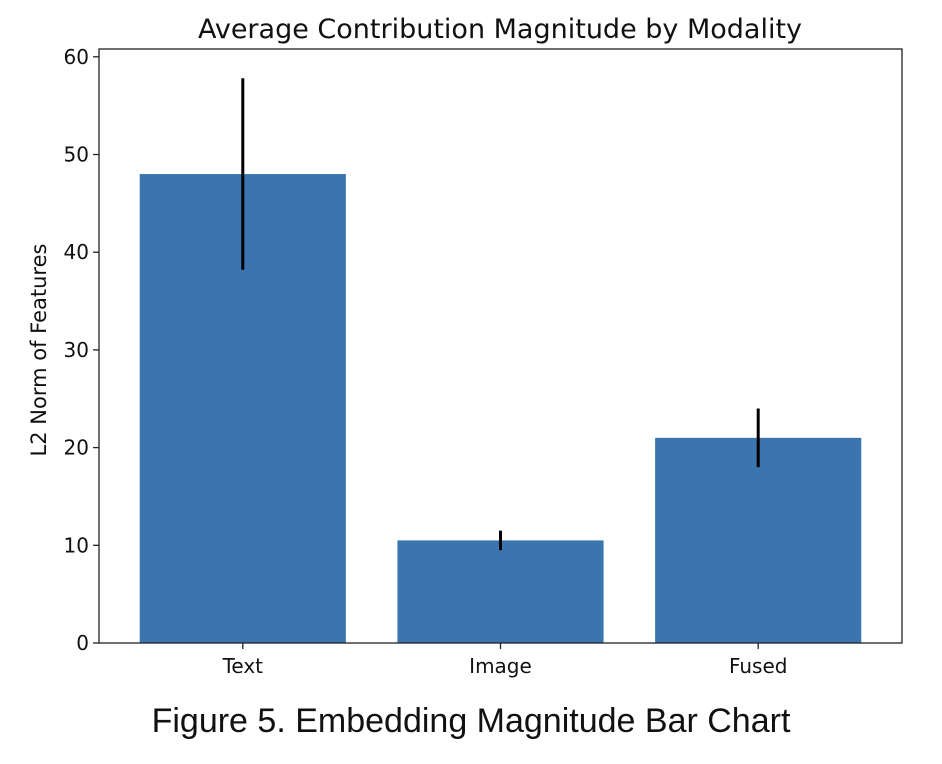 The height and width of the screenshot is (764, 942). I want to click on x-tick-label: Fused, so click(758, 666).